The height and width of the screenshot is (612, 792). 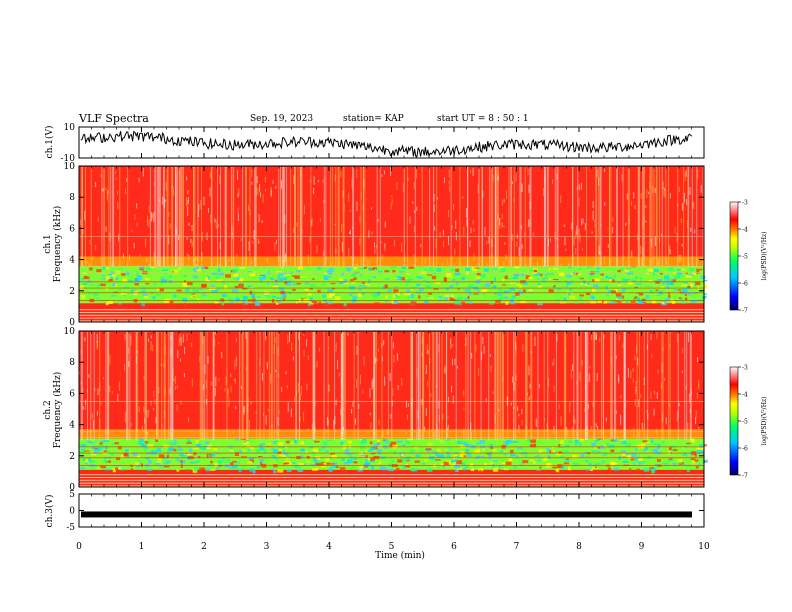 What do you see at coordinates (49, 511) in the screenshot?
I see `ch3-ylabel: ch.3(V)` at bounding box center [49, 511].